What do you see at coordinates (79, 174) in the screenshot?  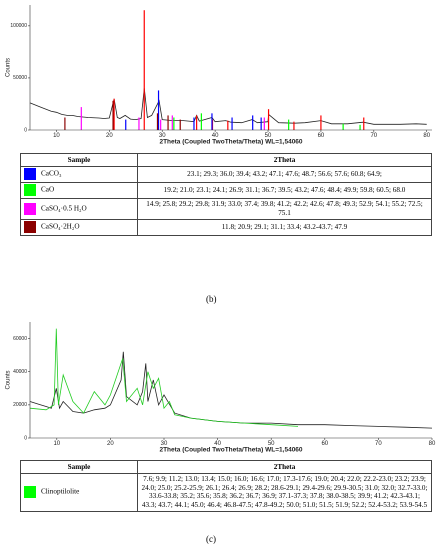 I see `sample-cell: CaCO₃` at bounding box center [79, 174].